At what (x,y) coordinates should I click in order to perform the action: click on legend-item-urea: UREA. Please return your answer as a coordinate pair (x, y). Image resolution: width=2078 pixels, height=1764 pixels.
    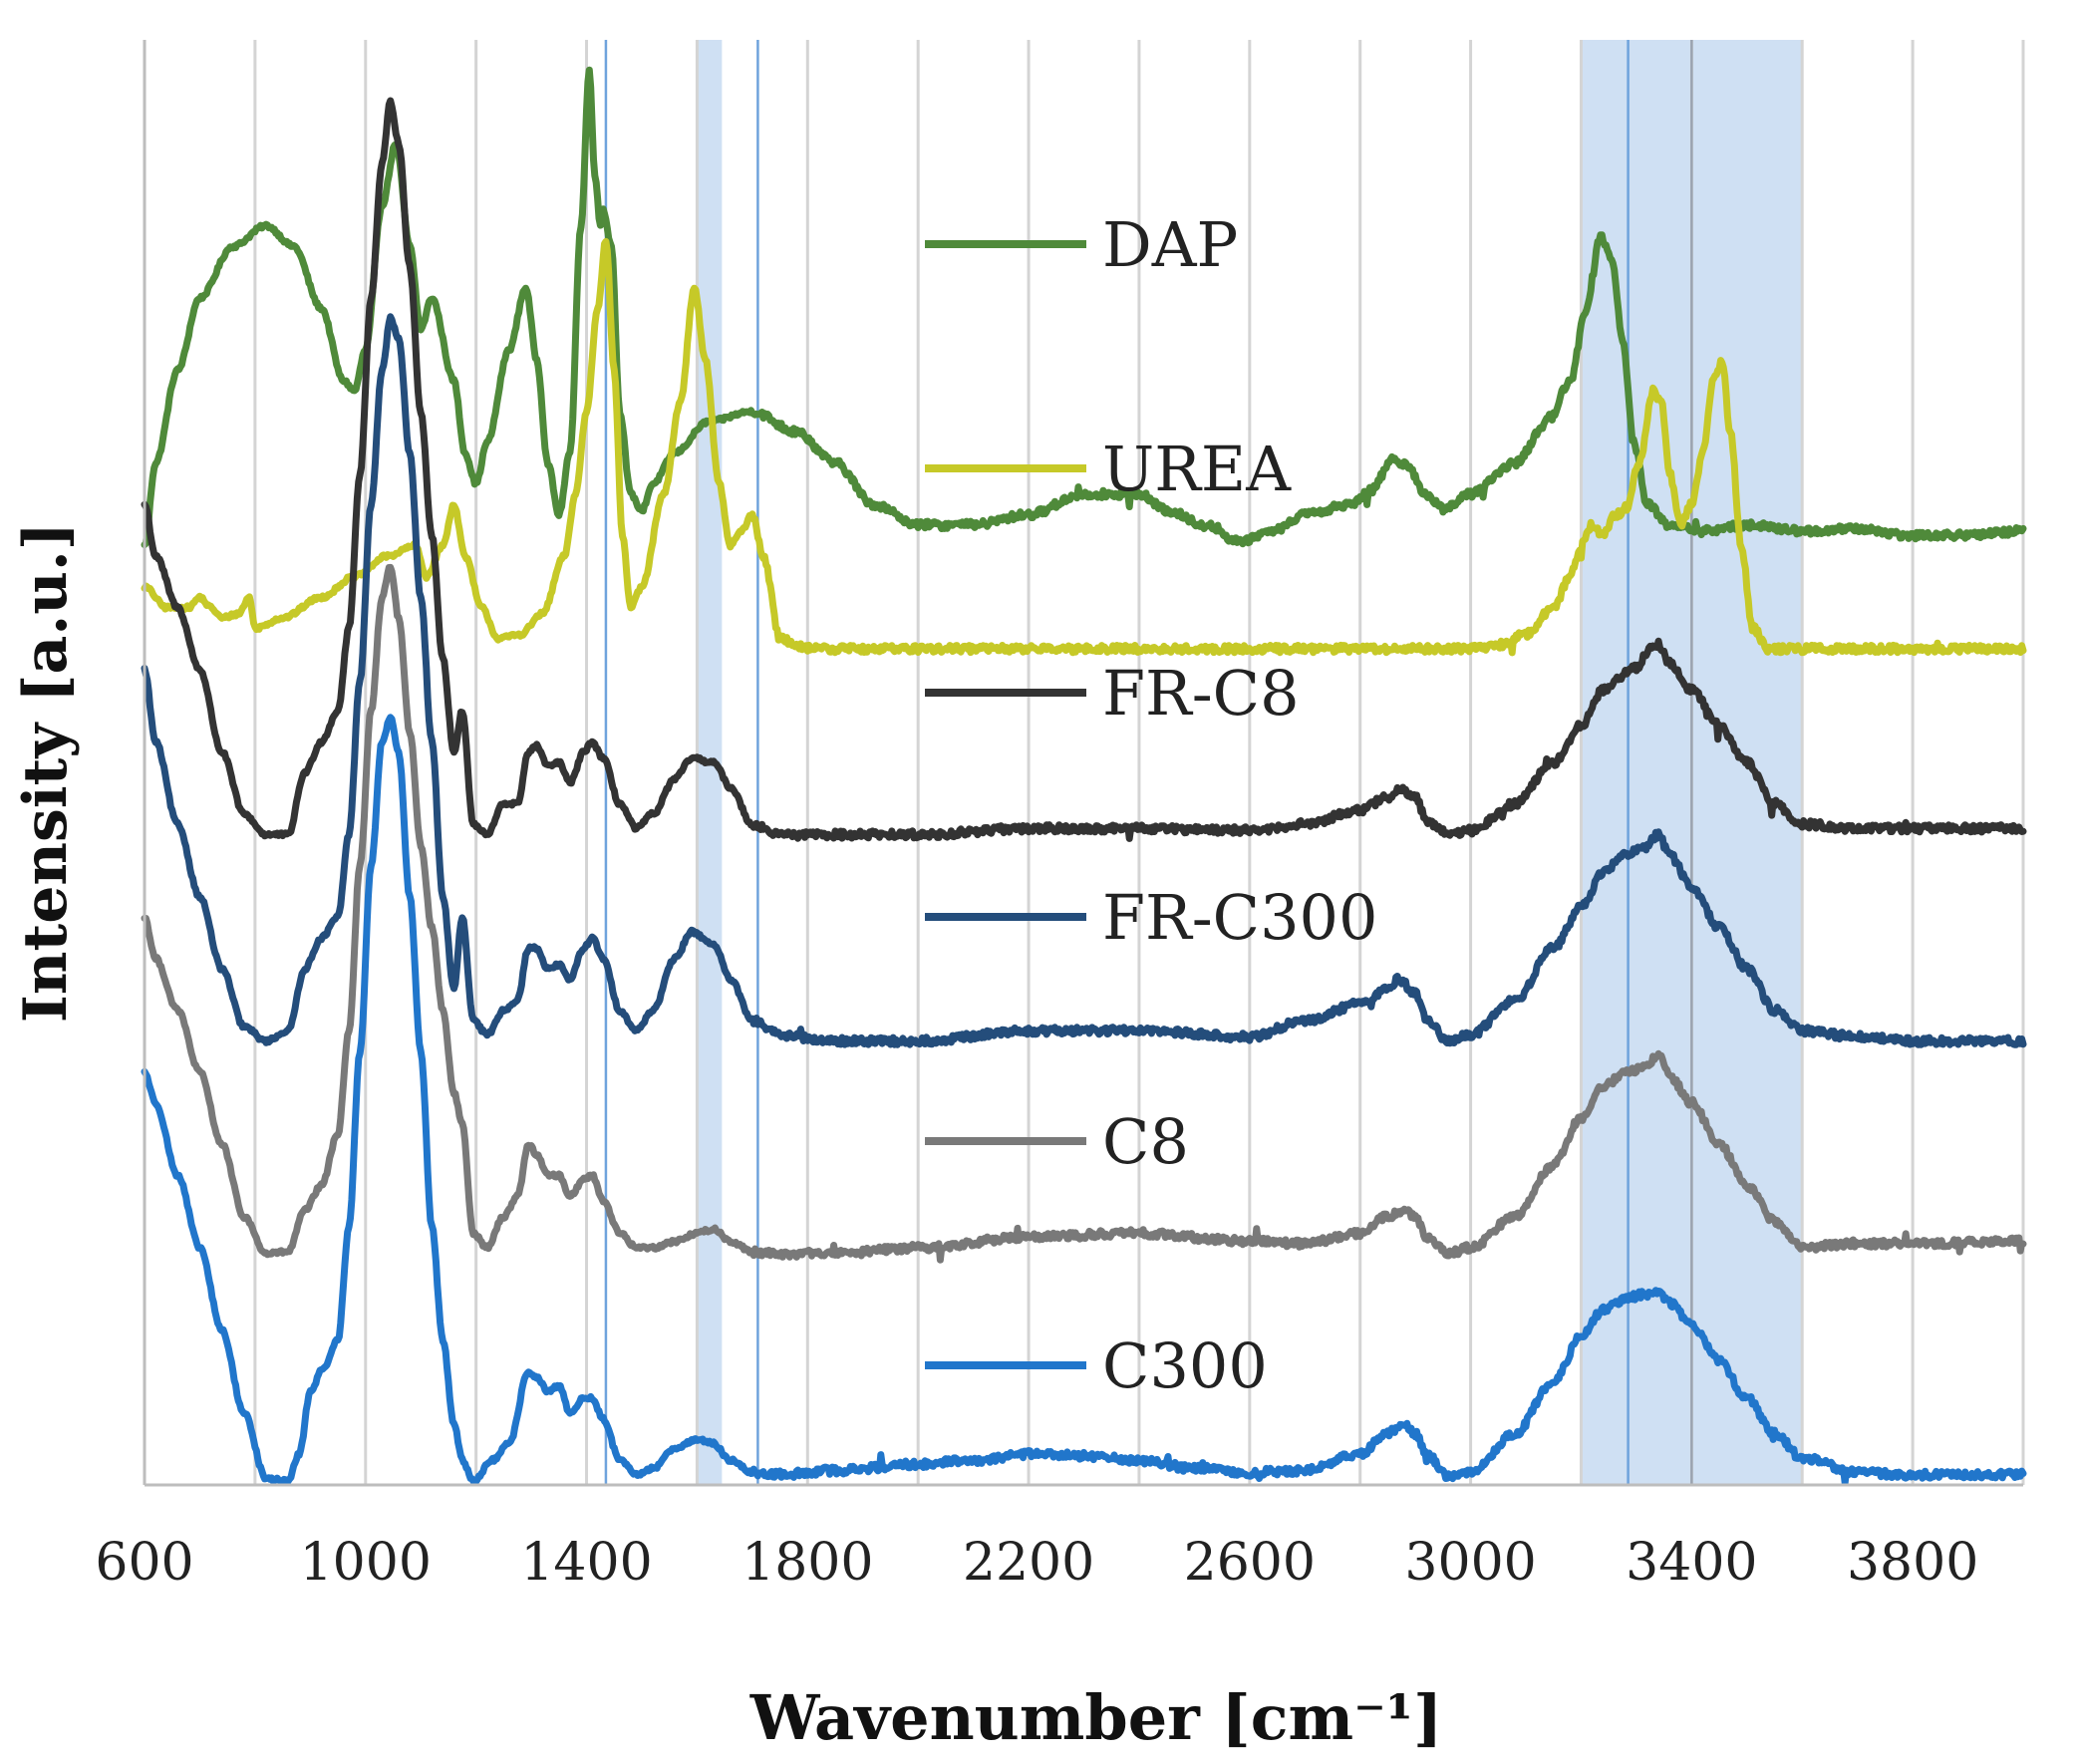
    Looking at the image, I should click on (1108, 469).